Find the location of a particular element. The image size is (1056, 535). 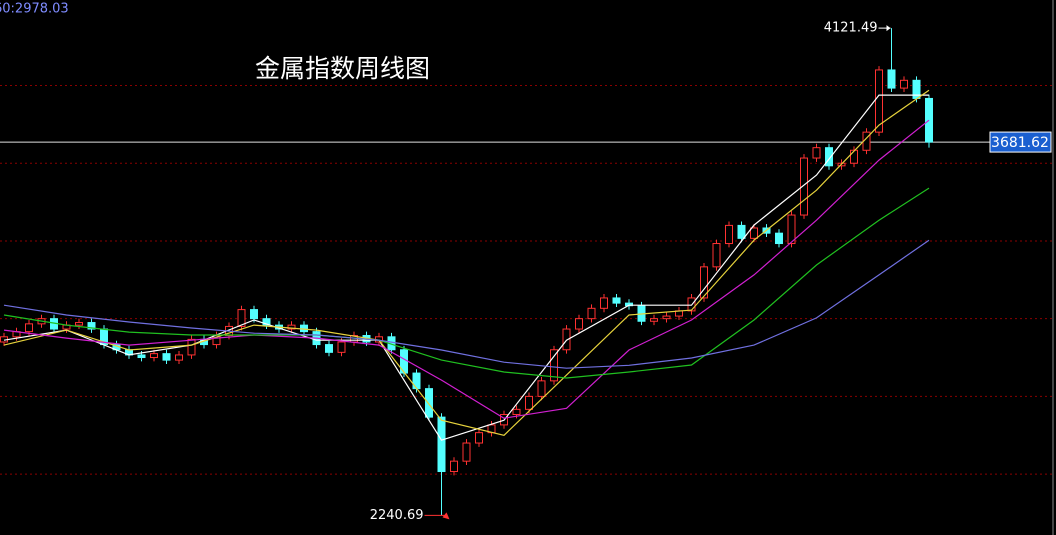

last-price-label: 3681.62 is located at coordinates (1020, 143).